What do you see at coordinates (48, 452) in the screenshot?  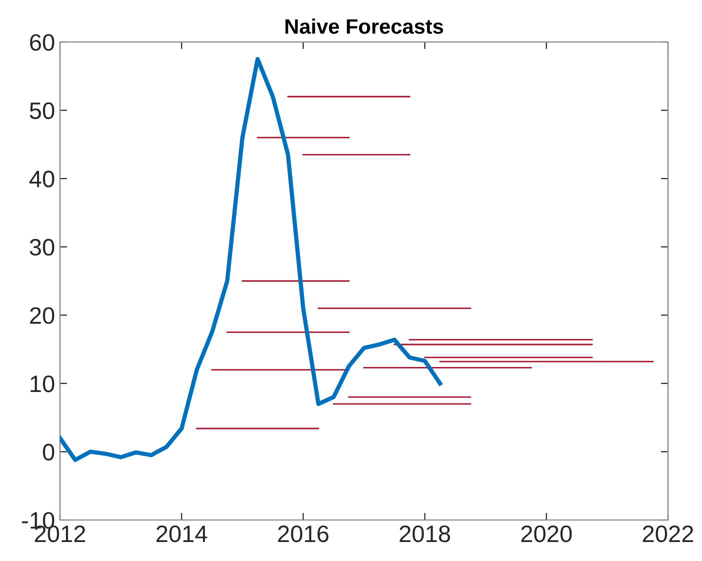 I see `y-tick-label: 0` at bounding box center [48, 452].